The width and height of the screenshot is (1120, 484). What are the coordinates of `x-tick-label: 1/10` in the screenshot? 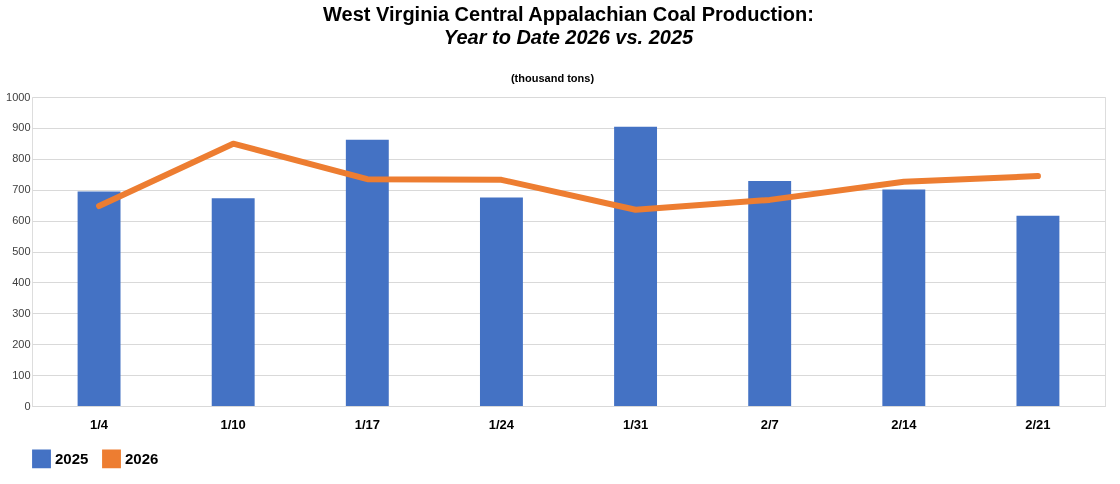 It's located at (233, 424).